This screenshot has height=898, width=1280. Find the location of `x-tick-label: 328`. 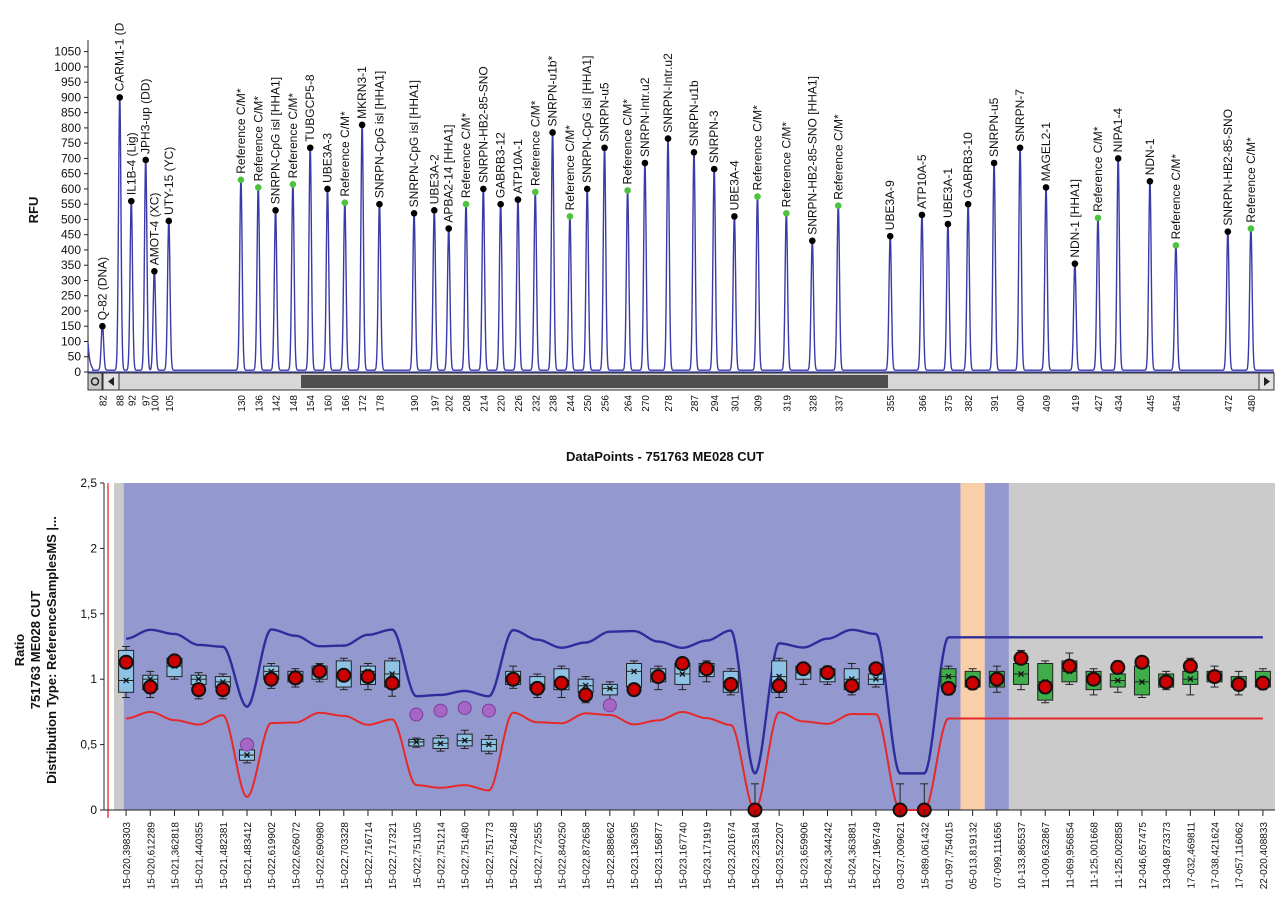

x-tick-label: 328 is located at coordinates (813, 403).